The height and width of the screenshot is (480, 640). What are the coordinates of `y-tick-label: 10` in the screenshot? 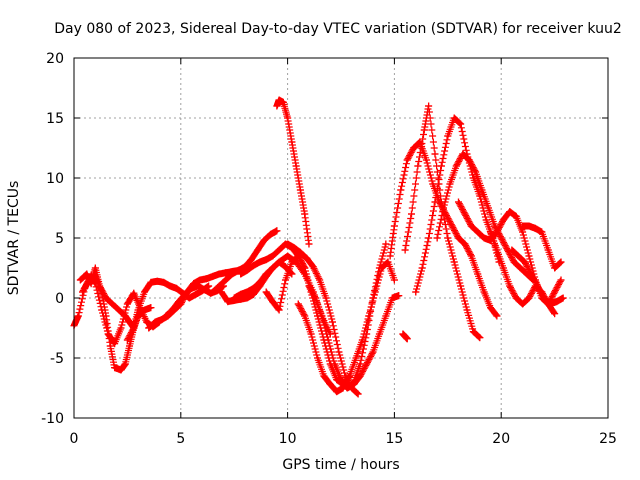 It's located at (55, 179).